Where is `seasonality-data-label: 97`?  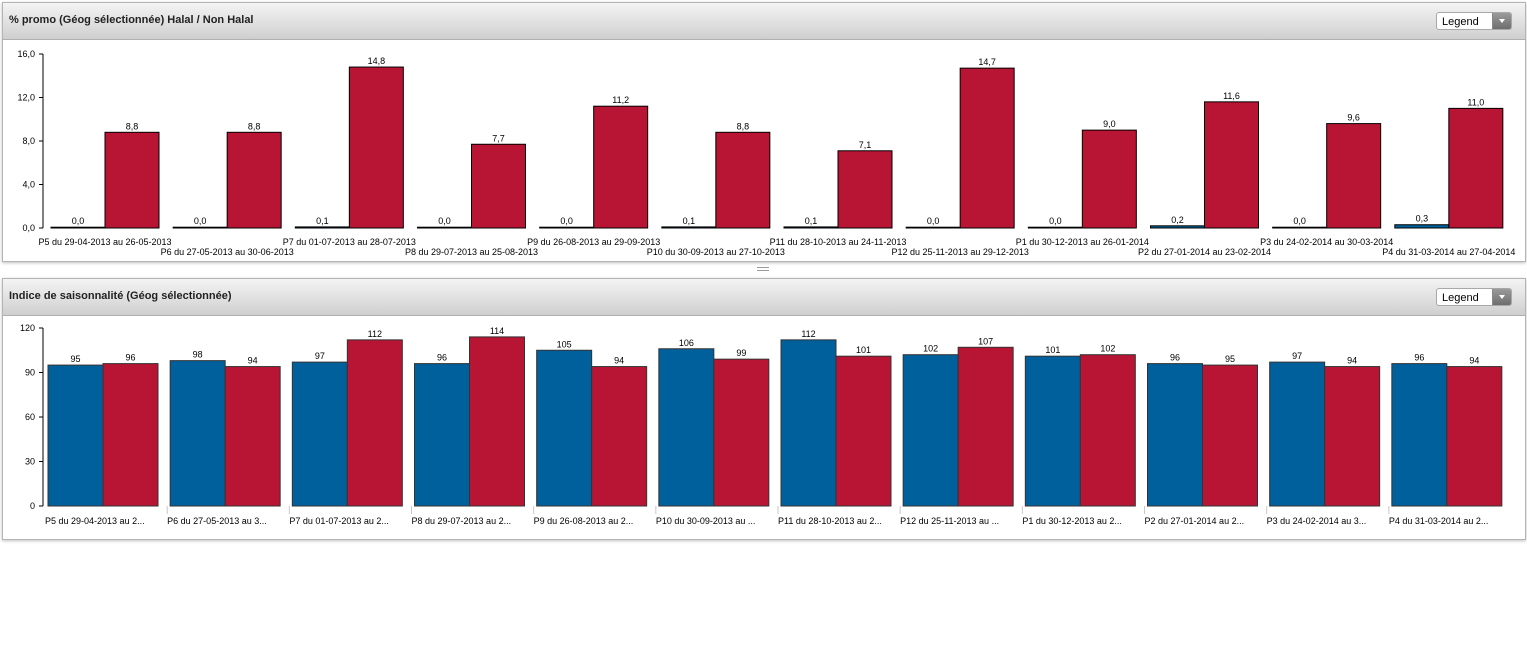 seasonality-data-label: 97 is located at coordinates (320, 356).